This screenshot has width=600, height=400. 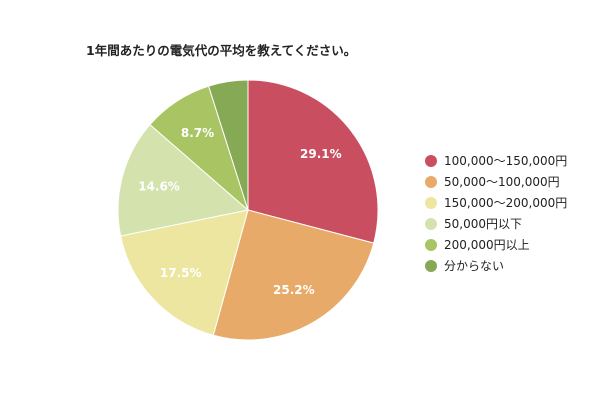 What do you see at coordinates (506, 203) in the screenshot?
I see `legend-label-3: 150,000～200,000円` at bounding box center [506, 203].